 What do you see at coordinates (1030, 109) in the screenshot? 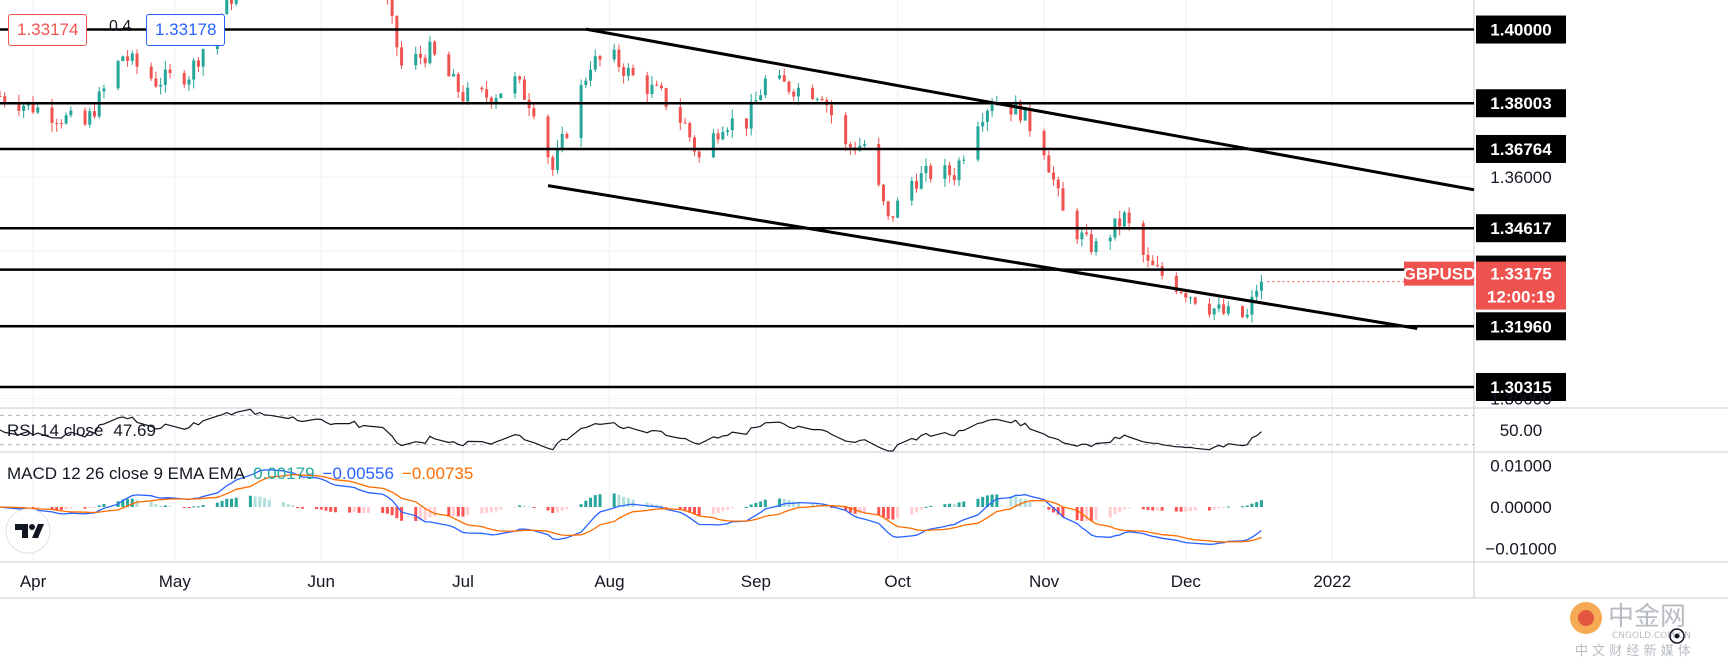
I see `channel-trendline` at bounding box center [1030, 109].